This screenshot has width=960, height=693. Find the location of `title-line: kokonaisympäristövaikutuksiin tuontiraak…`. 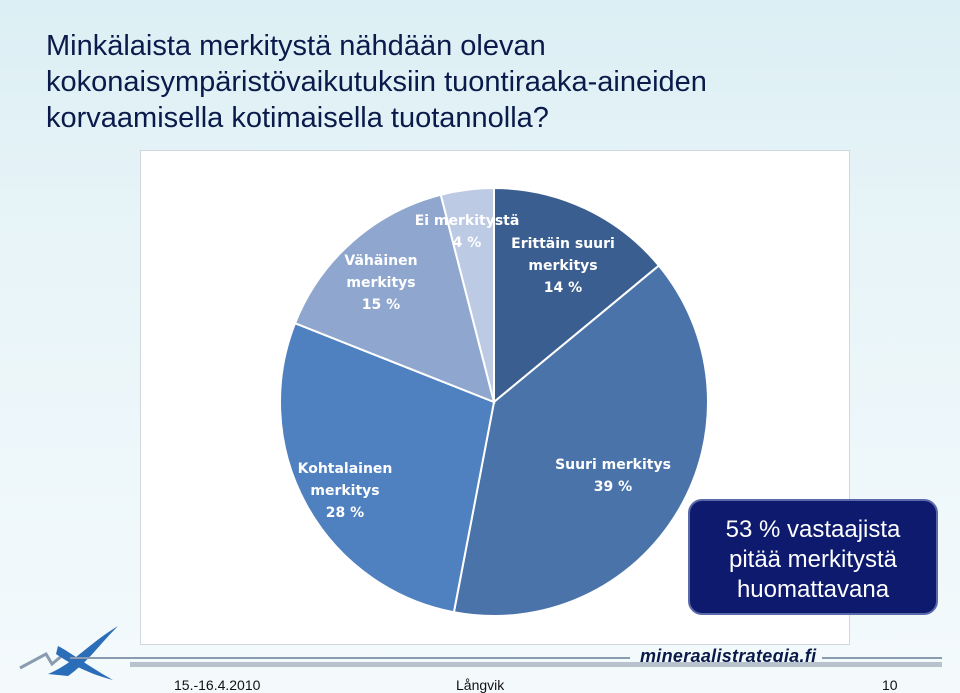

title-line: kokonaisympäristövaikutuksiin tuontiraak… is located at coordinates (376, 82).